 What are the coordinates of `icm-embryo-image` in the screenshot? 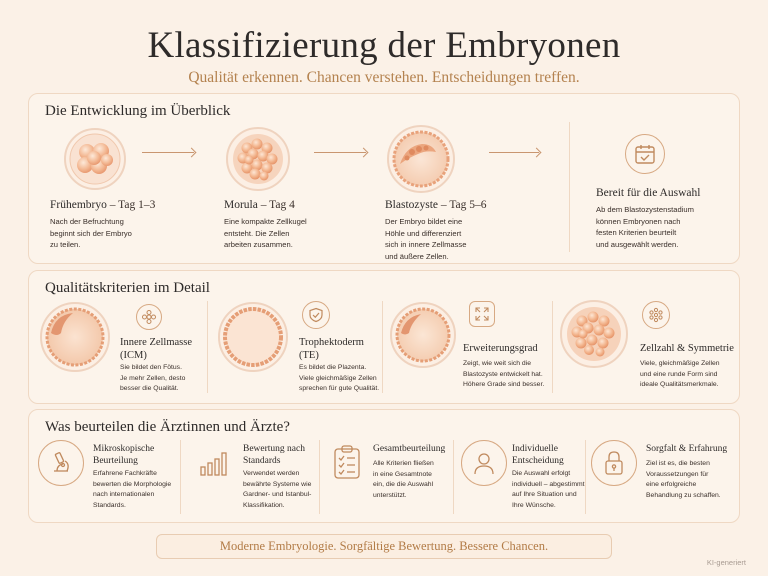 It's located at (75, 337).